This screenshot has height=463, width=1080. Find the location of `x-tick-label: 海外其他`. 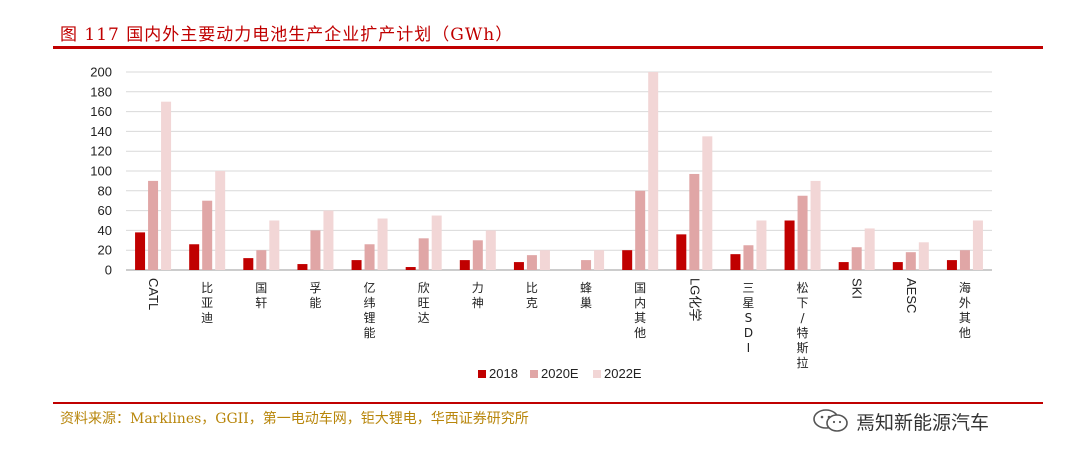

x-tick-label: 海外其他 is located at coordinates (965, 310).